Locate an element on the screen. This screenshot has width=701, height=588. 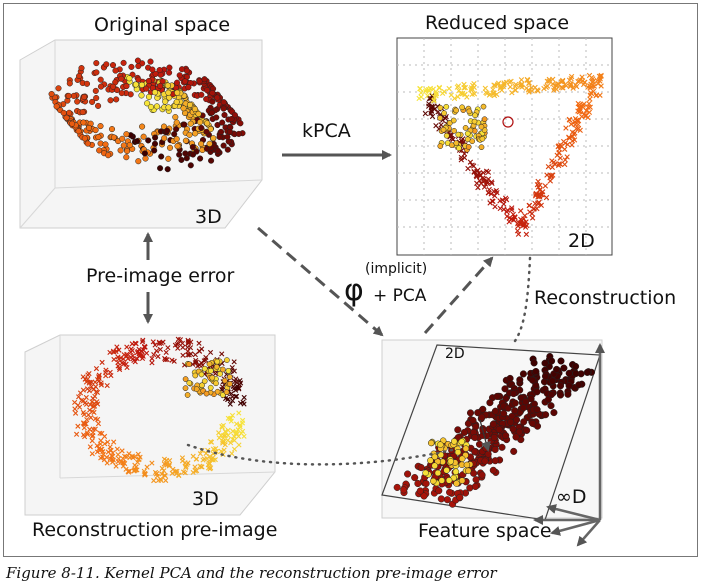
phi-symbol: φ is located at coordinates (354, 290).